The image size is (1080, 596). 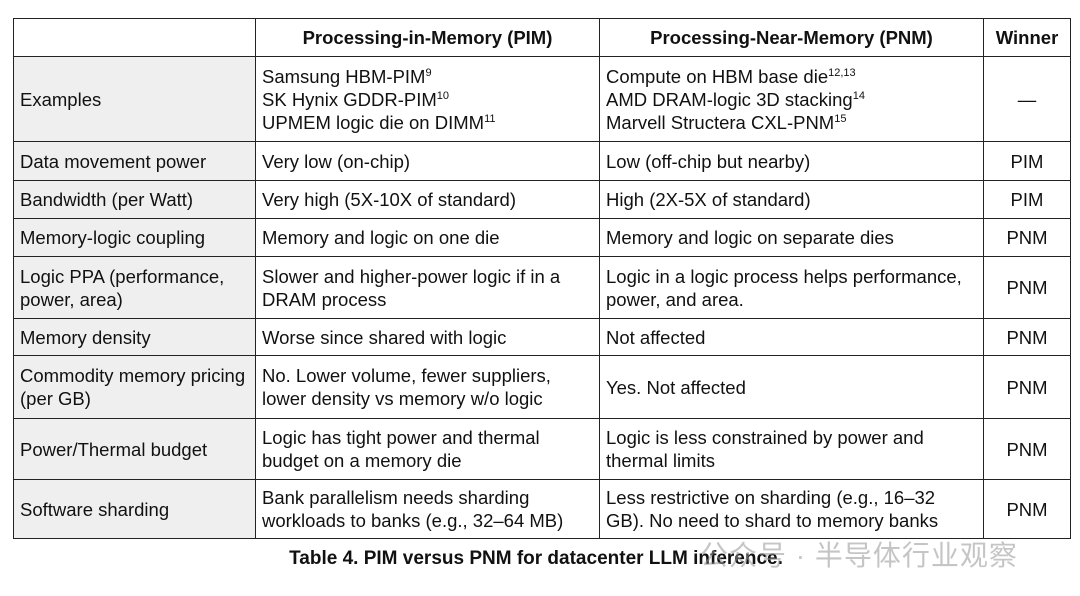 I want to click on table-cell: Bandwidth (per Watt), so click(x=134, y=199).